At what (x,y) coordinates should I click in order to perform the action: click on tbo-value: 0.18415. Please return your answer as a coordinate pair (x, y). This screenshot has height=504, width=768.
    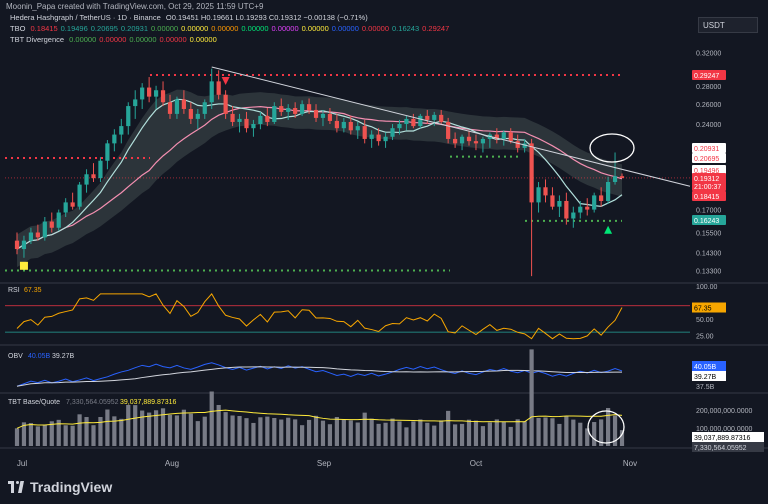
    Looking at the image, I should click on (44, 28).